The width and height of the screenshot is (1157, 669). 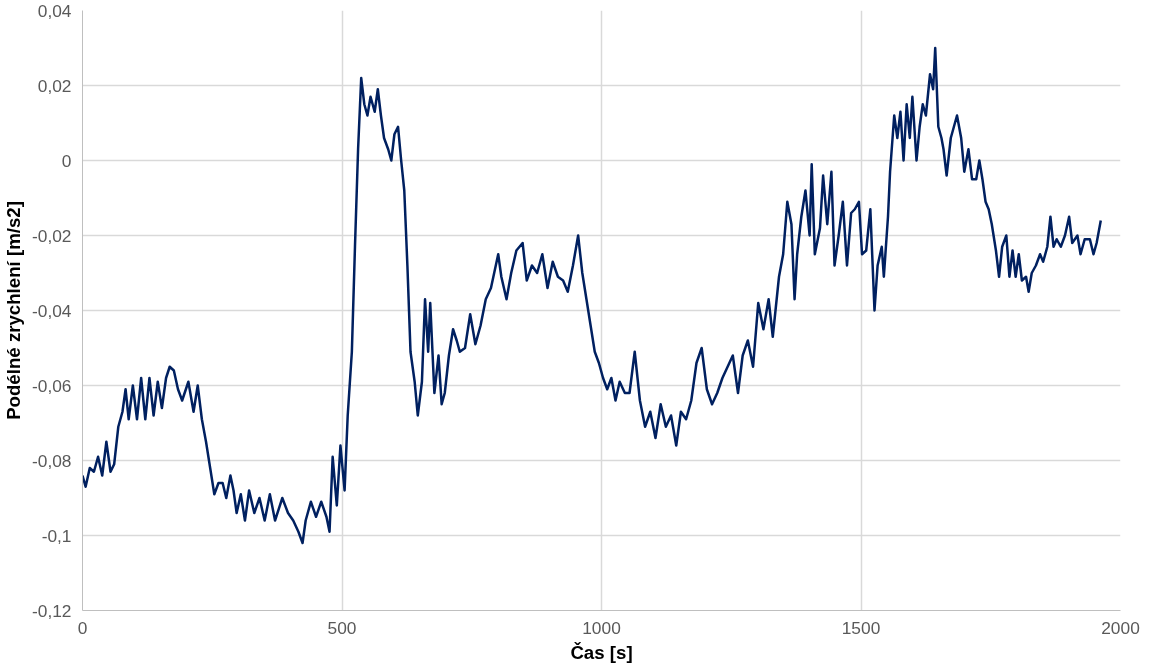 What do you see at coordinates (52, 310) in the screenshot?
I see `y-tick-label: -0,04` at bounding box center [52, 310].